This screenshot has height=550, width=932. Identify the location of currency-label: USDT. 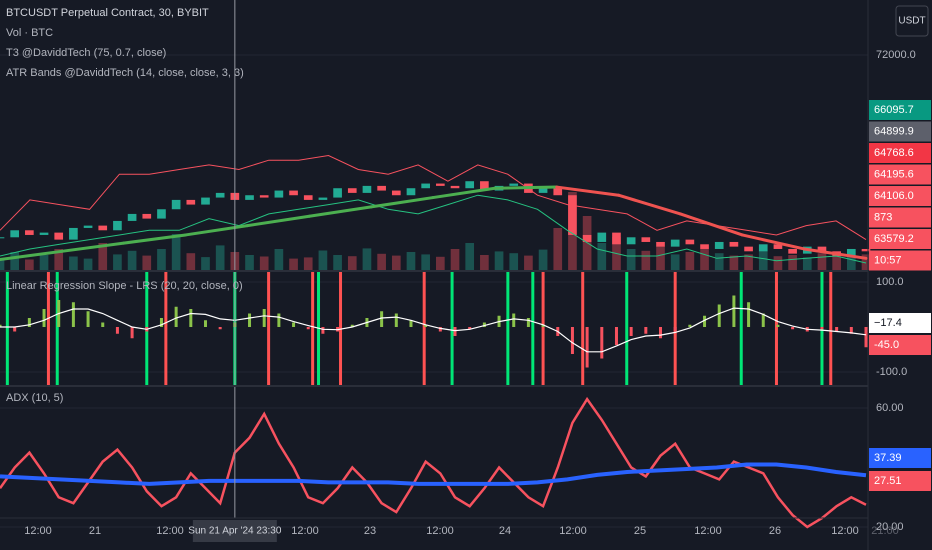
(911, 21).